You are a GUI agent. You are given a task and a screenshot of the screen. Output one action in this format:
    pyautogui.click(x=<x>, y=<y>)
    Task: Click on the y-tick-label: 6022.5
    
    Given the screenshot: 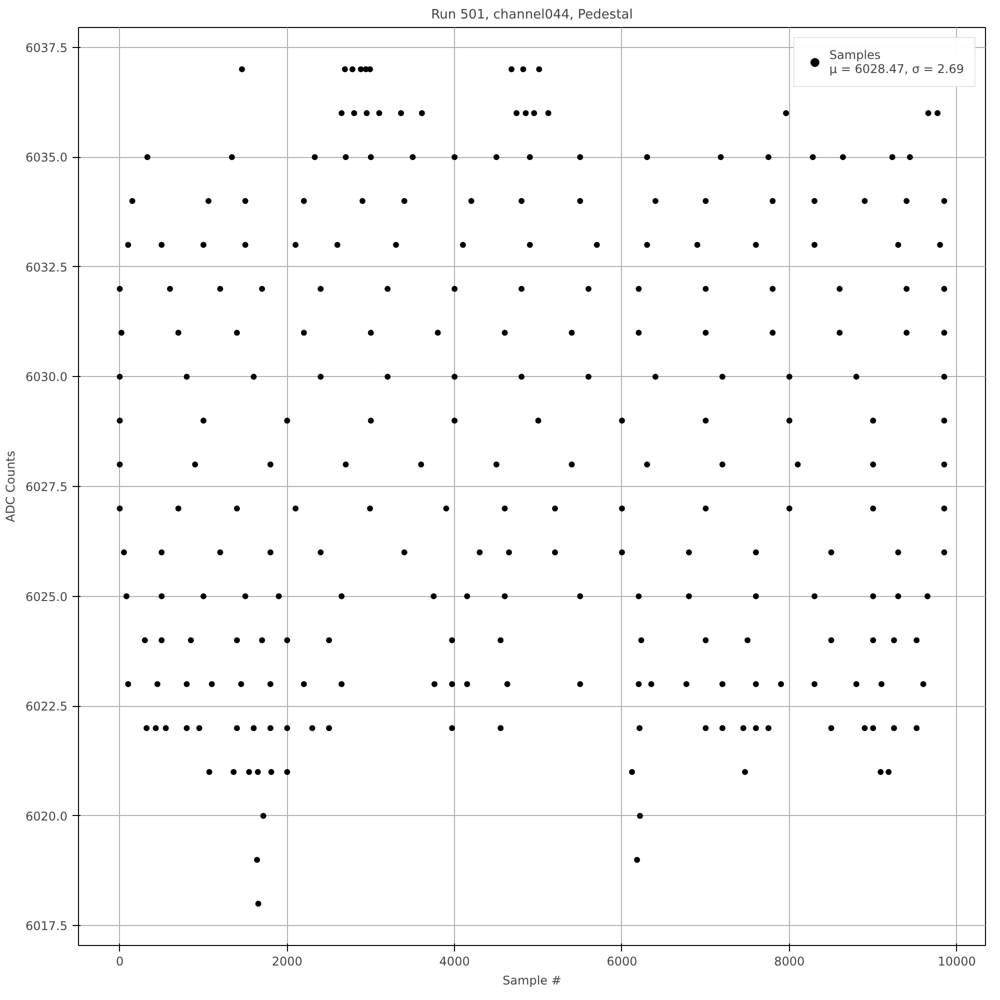 What is the action you would take?
    pyautogui.click(x=47, y=707)
    